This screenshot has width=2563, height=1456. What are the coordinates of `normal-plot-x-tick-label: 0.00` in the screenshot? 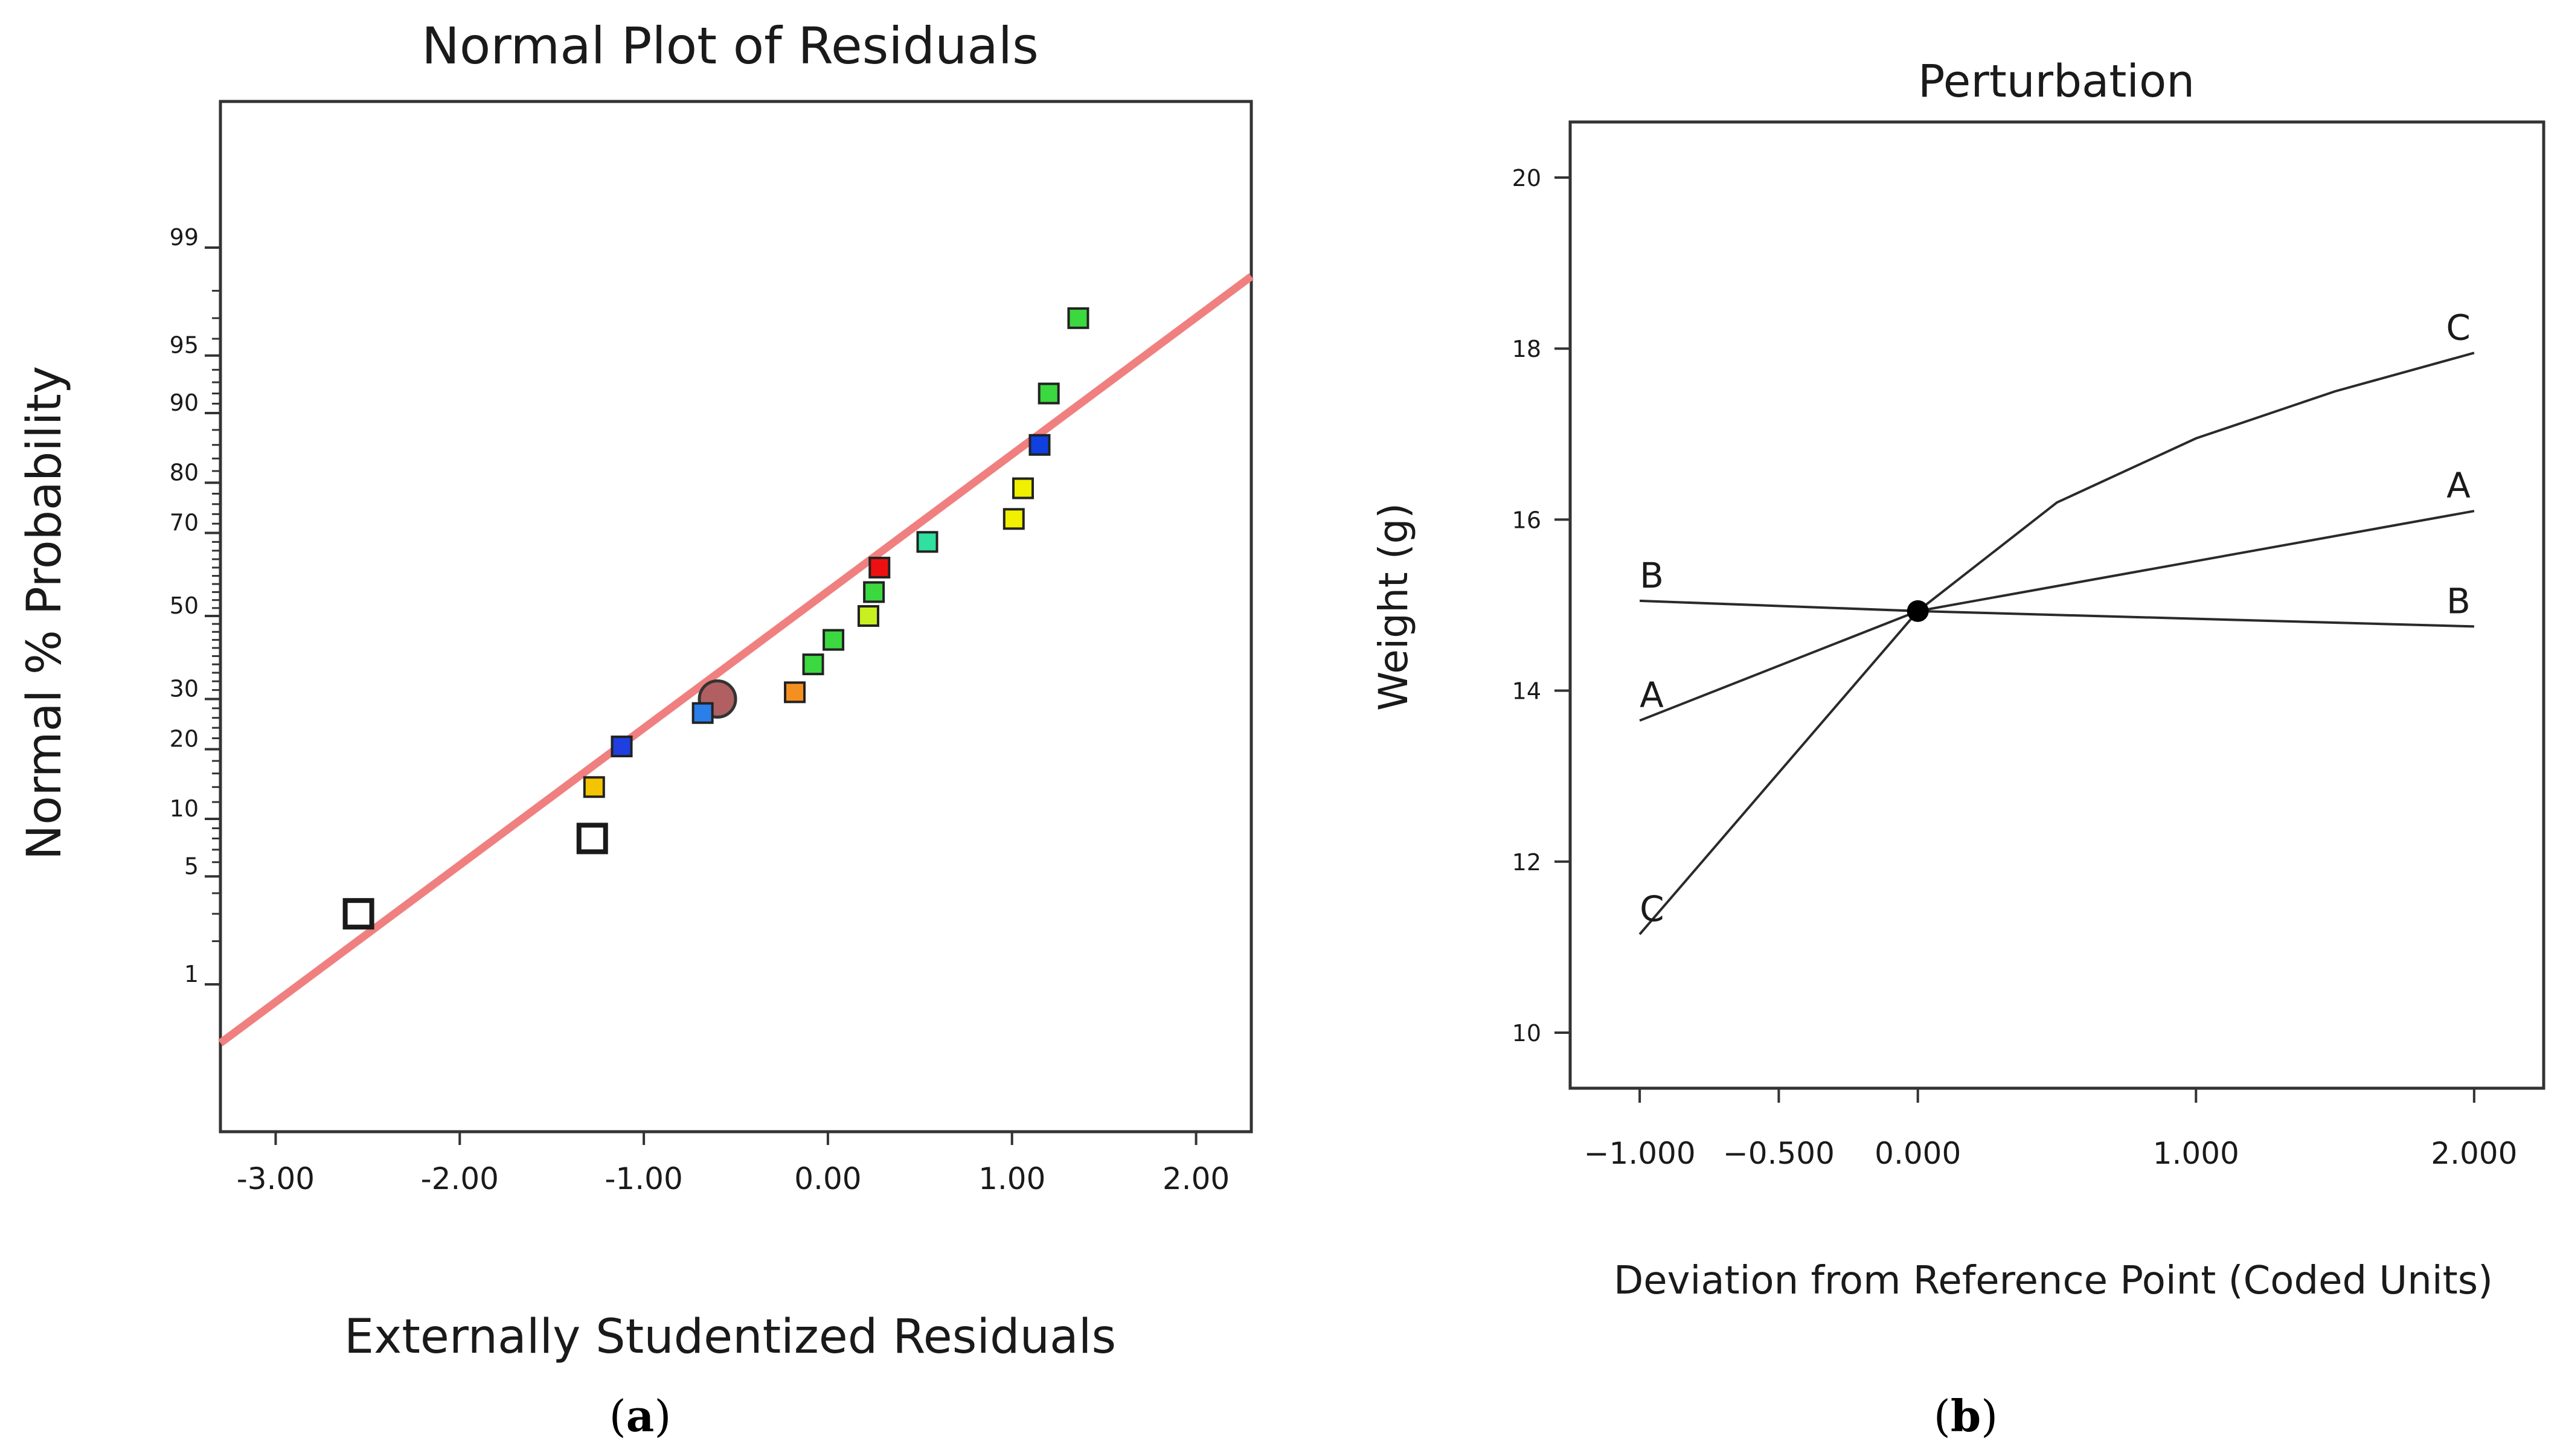 It's located at (827, 1178).